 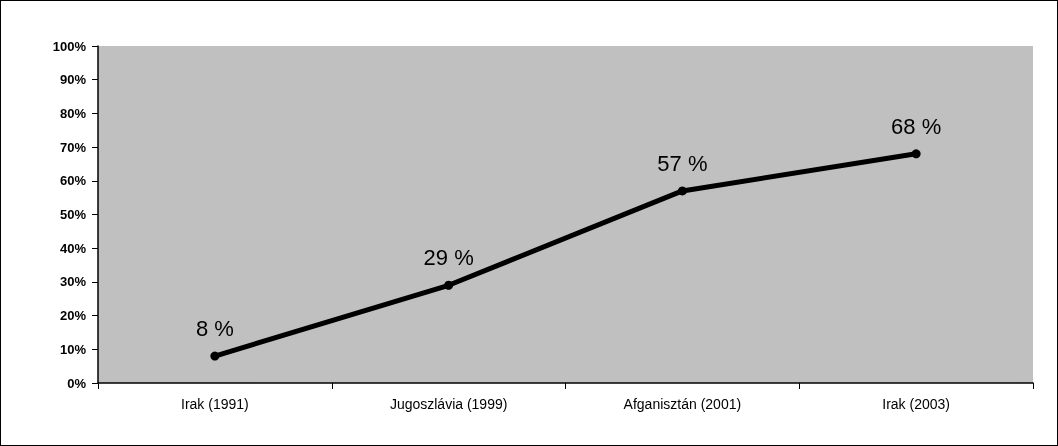 What do you see at coordinates (73, 214) in the screenshot?
I see `y-tick-label: 50%` at bounding box center [73, 214].